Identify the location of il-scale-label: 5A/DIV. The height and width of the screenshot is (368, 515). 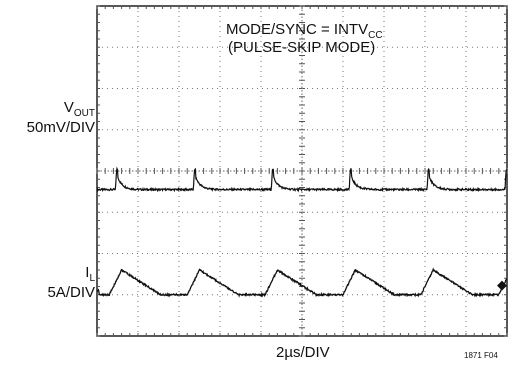
(71, 292).